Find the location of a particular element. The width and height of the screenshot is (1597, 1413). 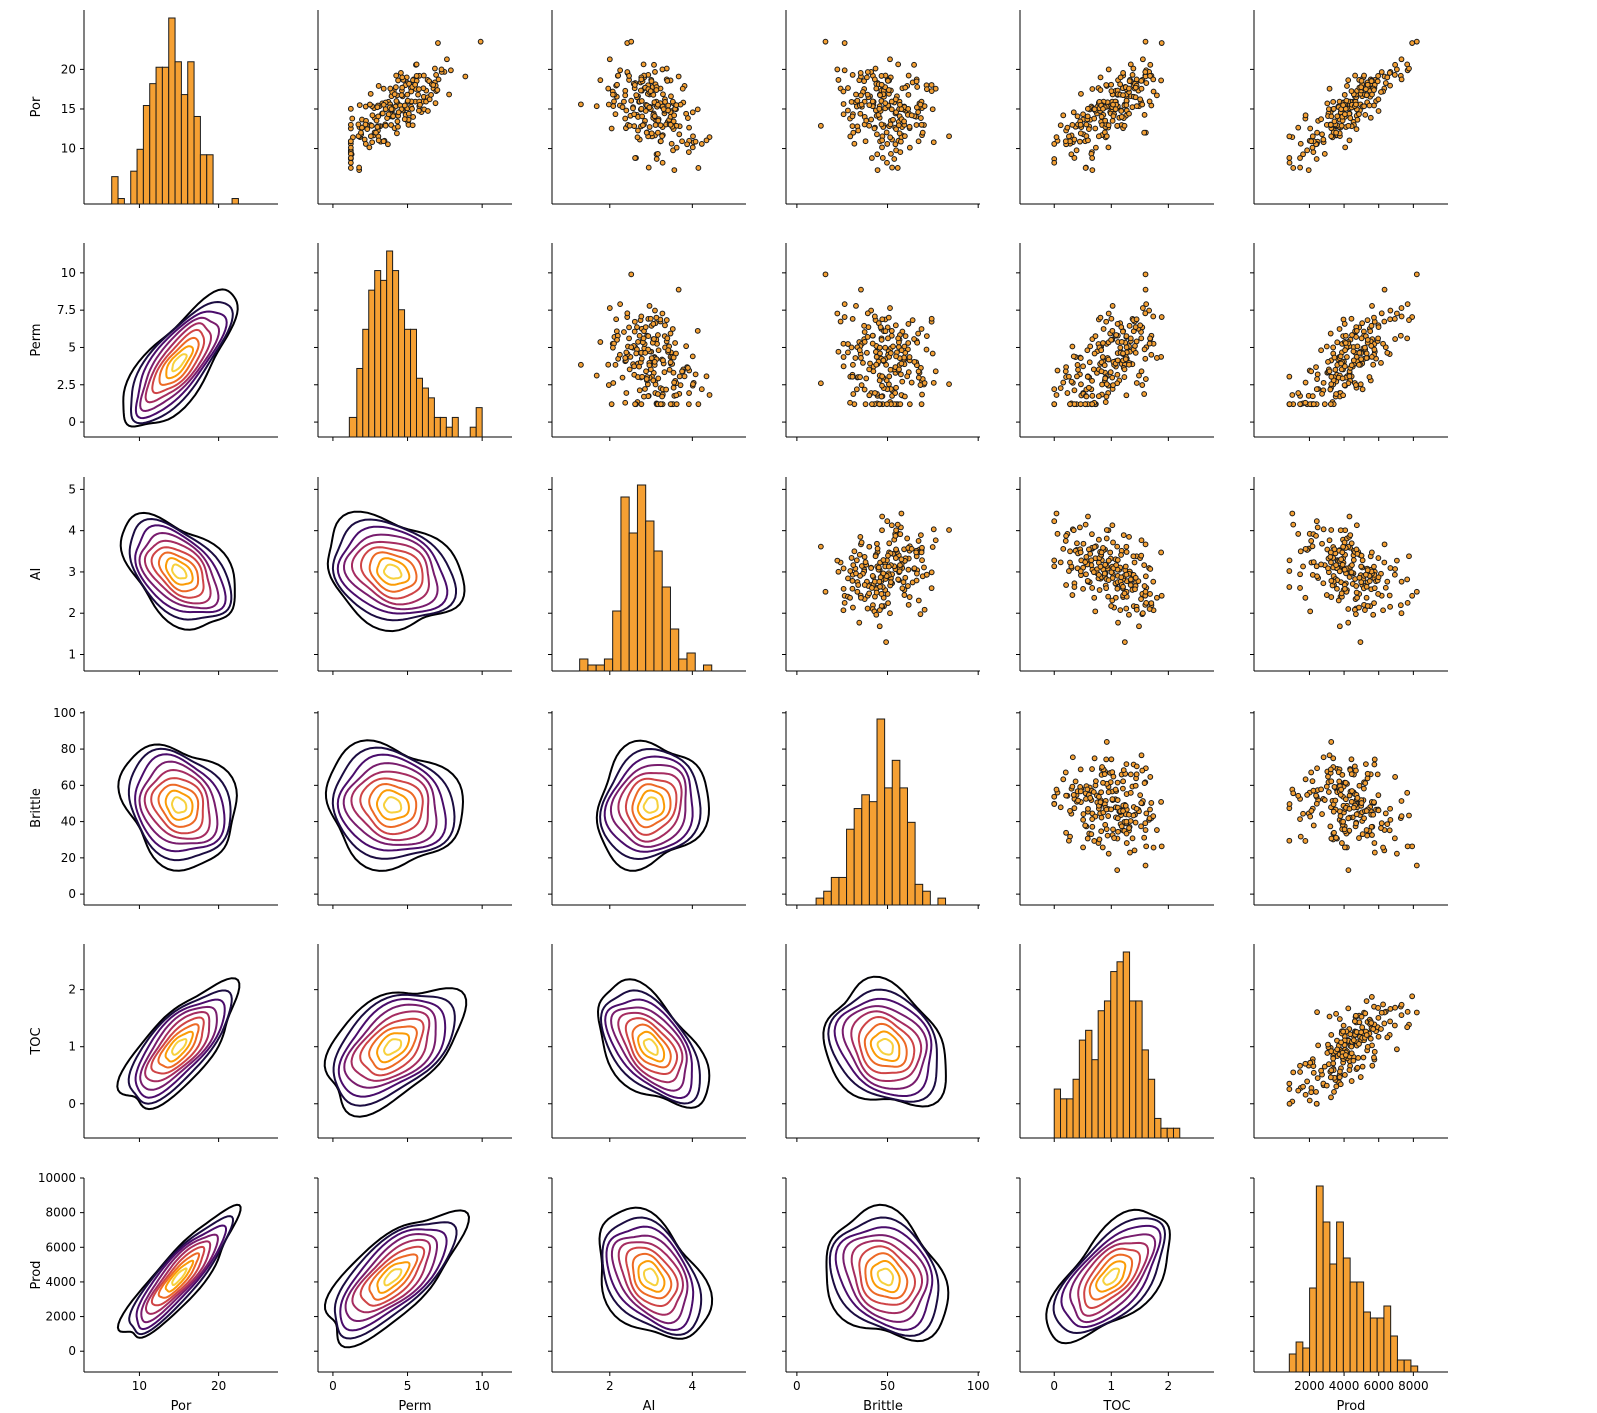

y-tick-label: 2 is located at coordinates (72, 990).